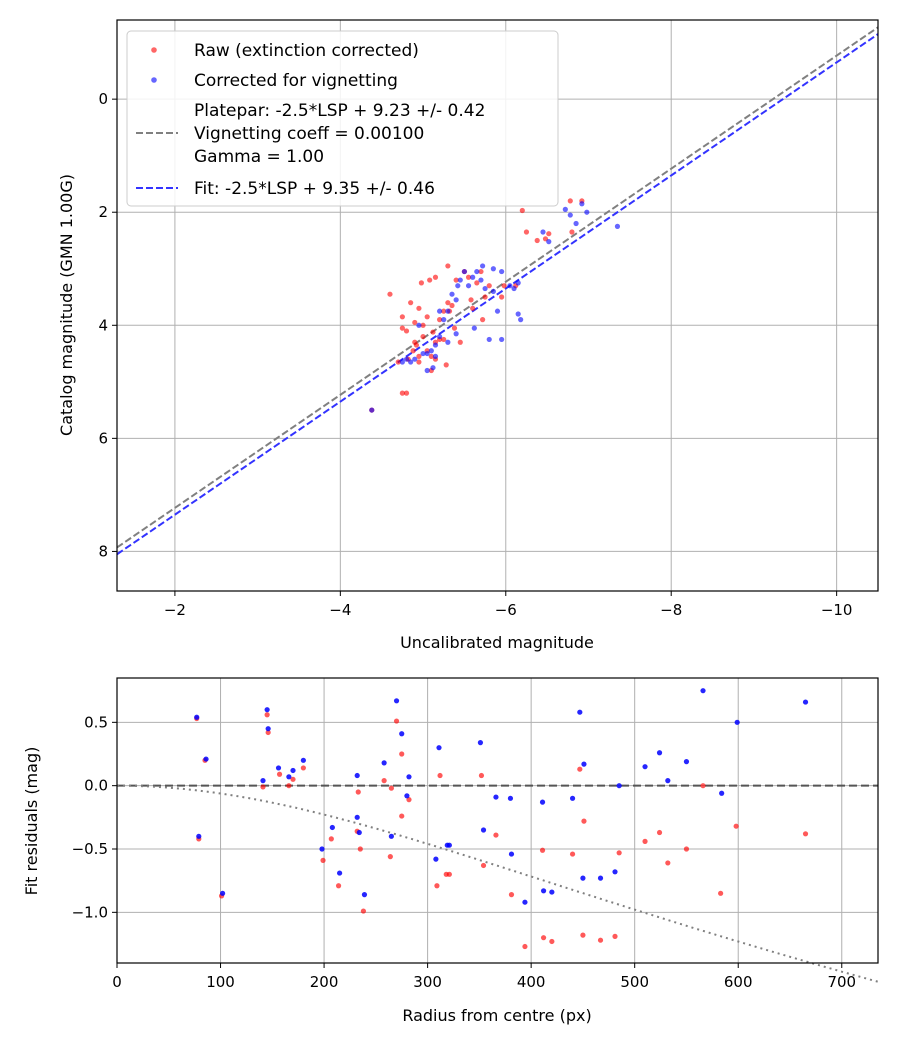 This screenshot has height=1050, width=900. Describe the element at coordinates (94, 817) in the screenshot. I see `bottom-y-ticks: 0.5 0.0 −0.5 −1.0` at that location.